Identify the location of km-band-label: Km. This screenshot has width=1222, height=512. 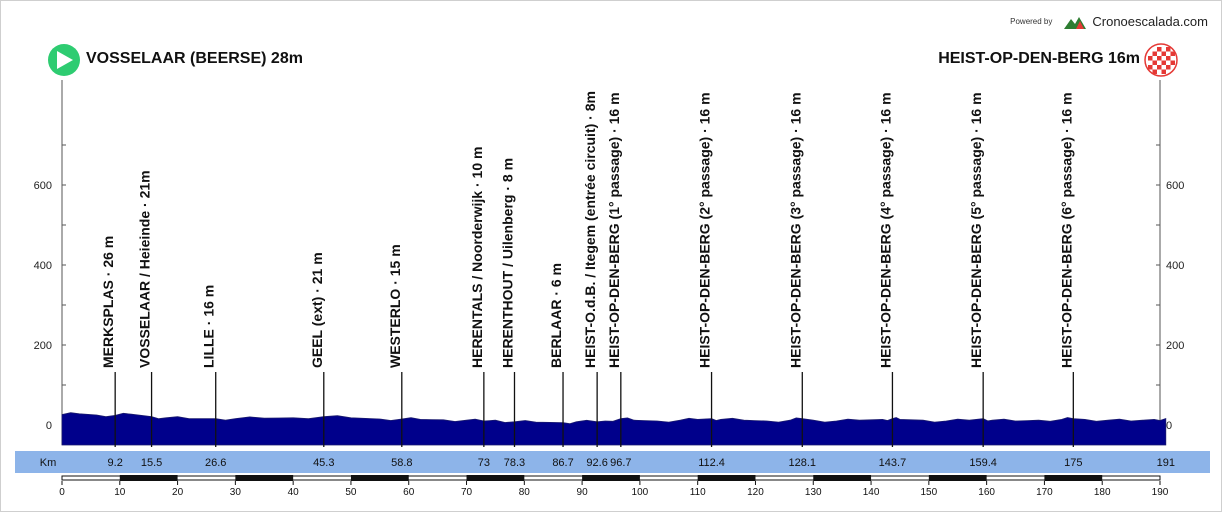
(48, 463).